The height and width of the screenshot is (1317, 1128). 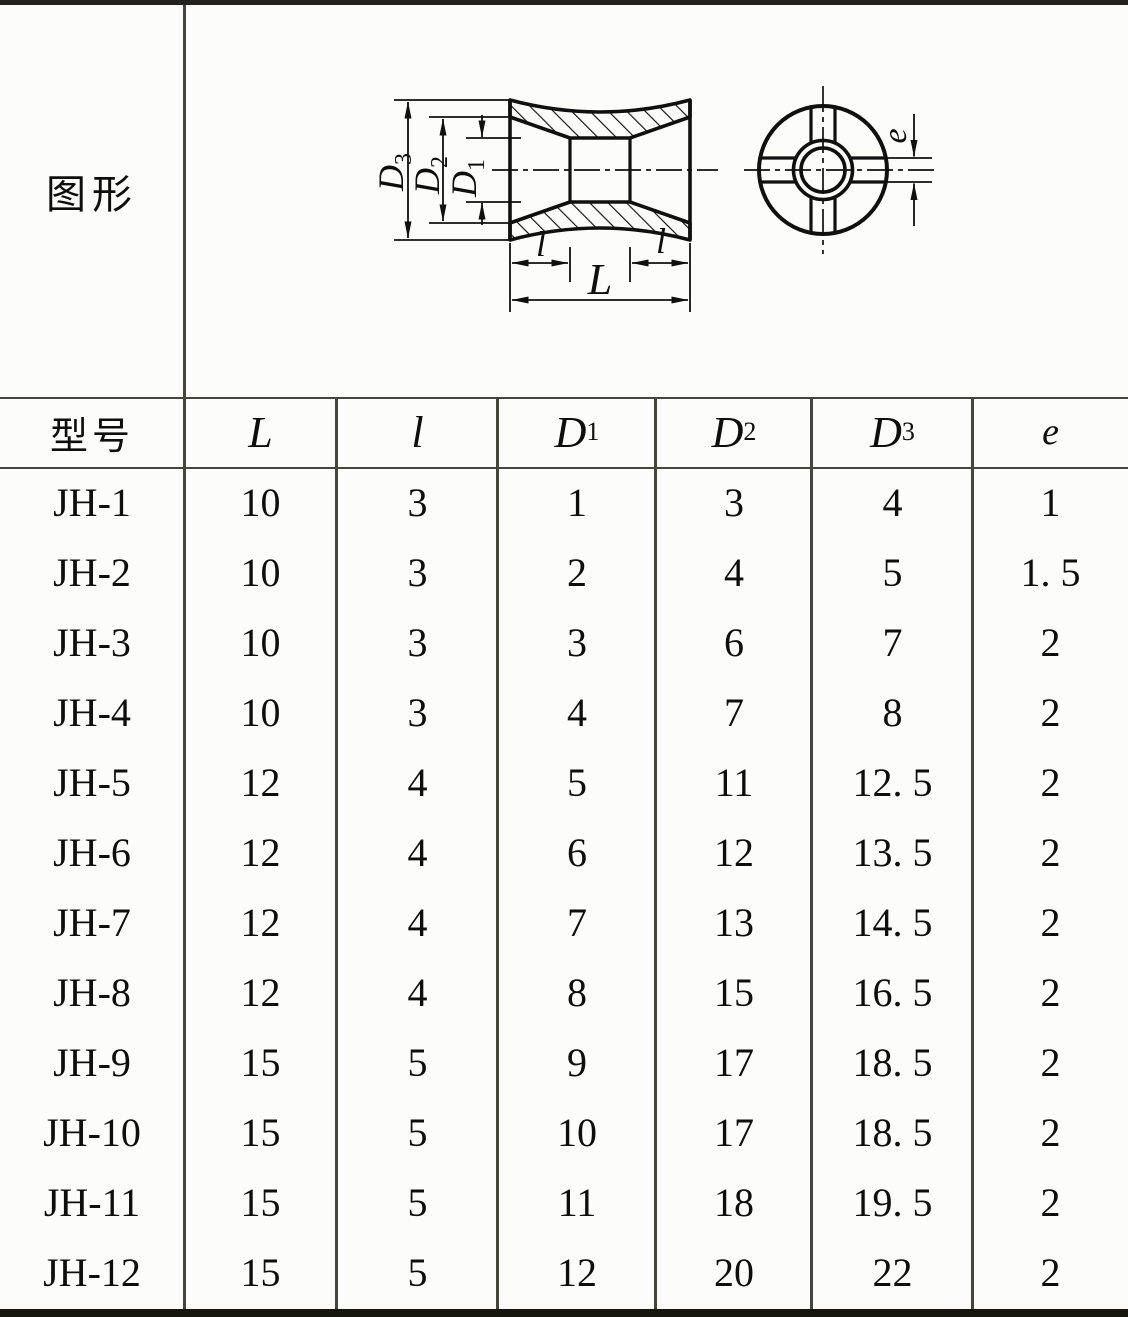 What do you see at coordinates (564, 468) in the screenshot?
I see `header-body-divider` at bounding box center [564, 468].